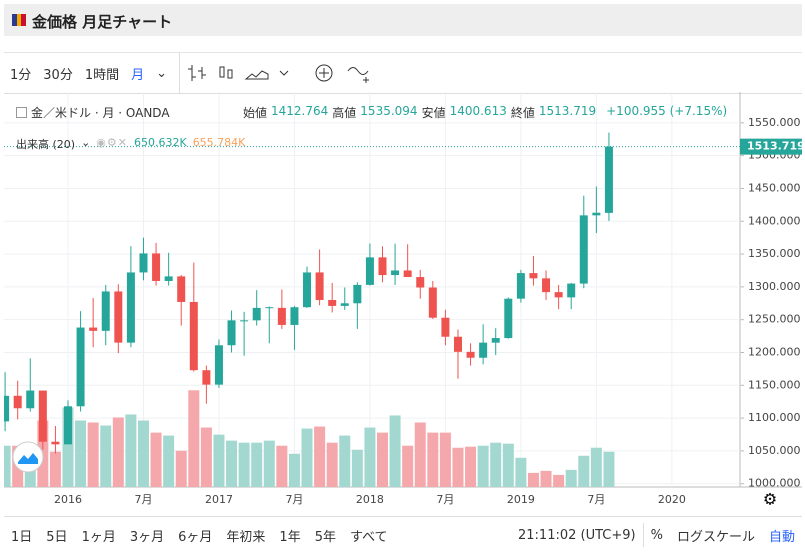 This screenshot has height=554, width=805. Describe the element at coordinates (770, 499) in the screenshot. I see `settings-icon: ⚙` at that location.